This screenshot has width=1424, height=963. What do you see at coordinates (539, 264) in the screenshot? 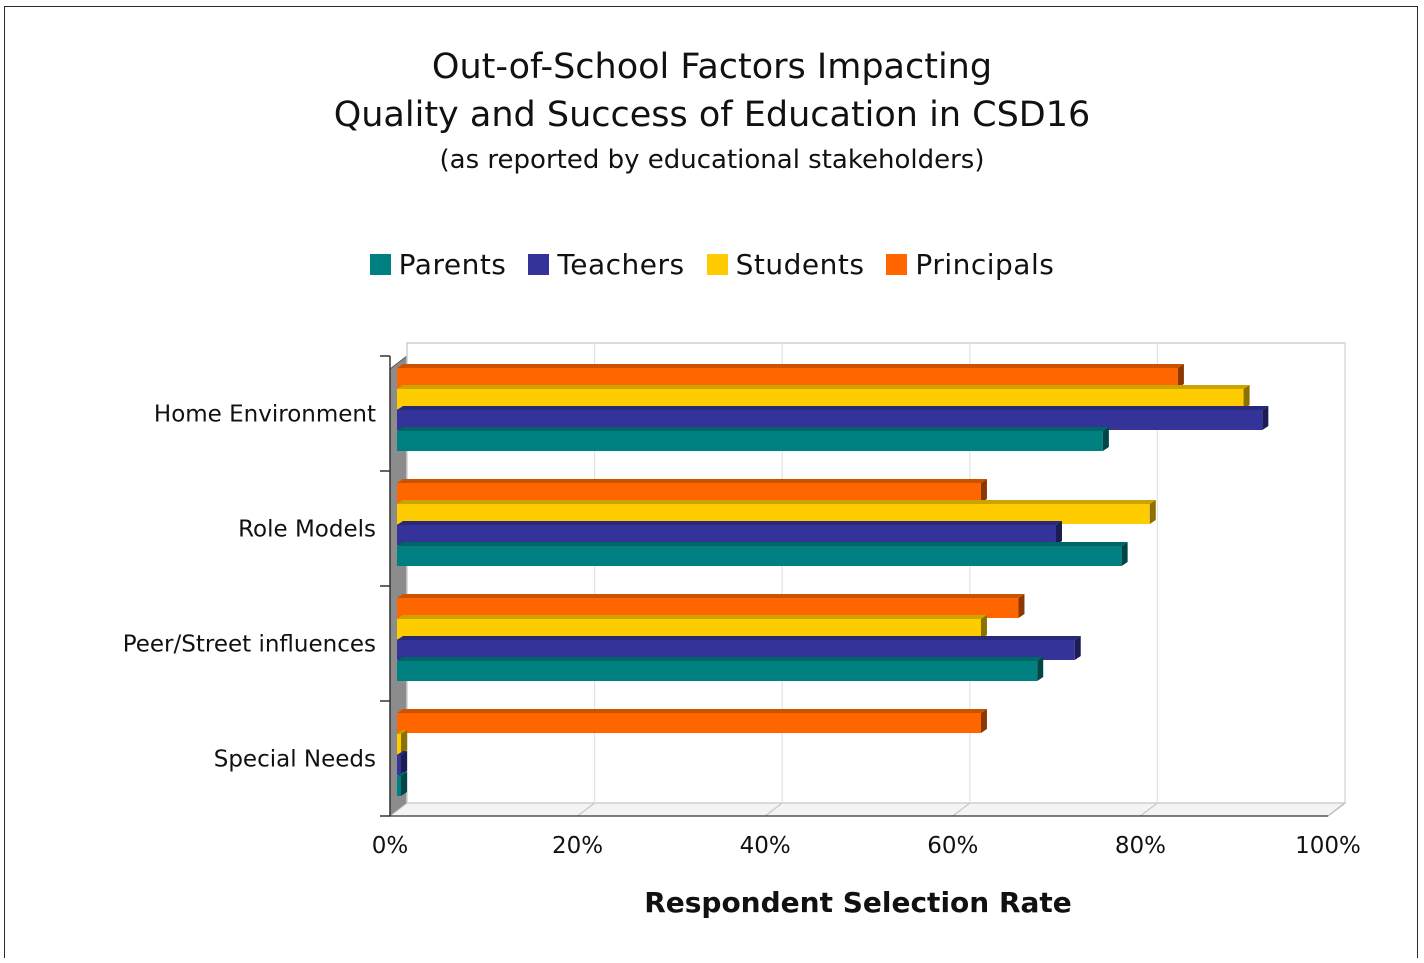
I see `legend-swatch-teachers` at bounding box center [539, 264].